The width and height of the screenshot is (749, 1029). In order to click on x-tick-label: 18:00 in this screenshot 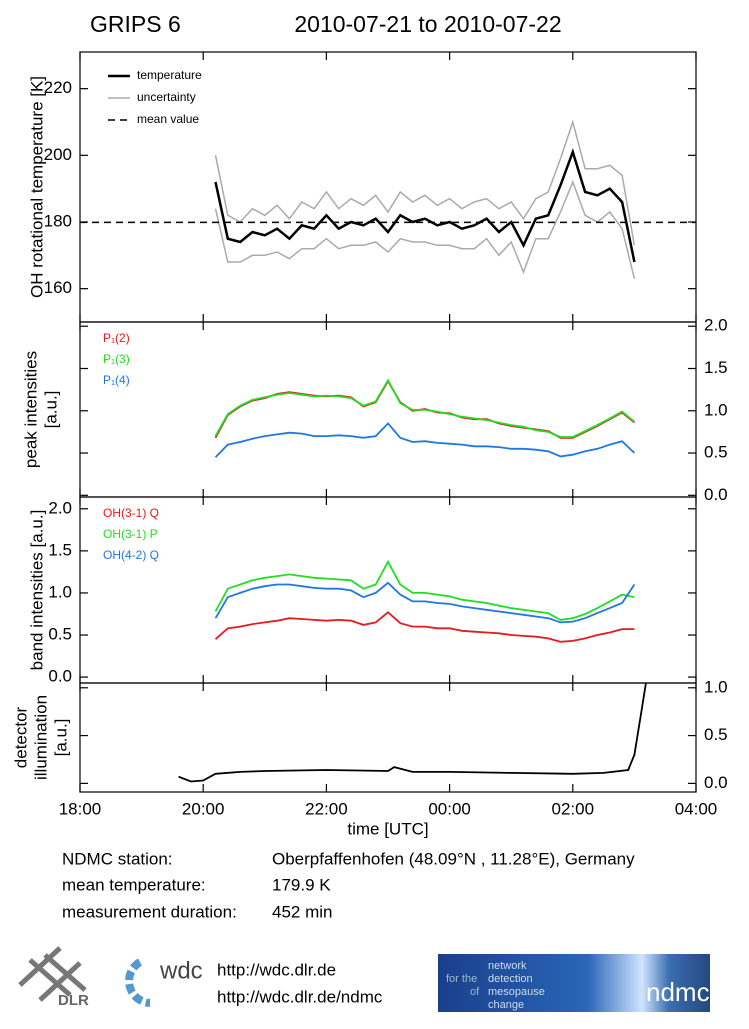, I will do `click(80, 808)`.